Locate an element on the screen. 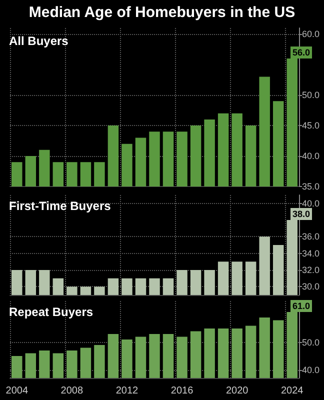  data-label: 38.0 is located at coordinates (301, 214).